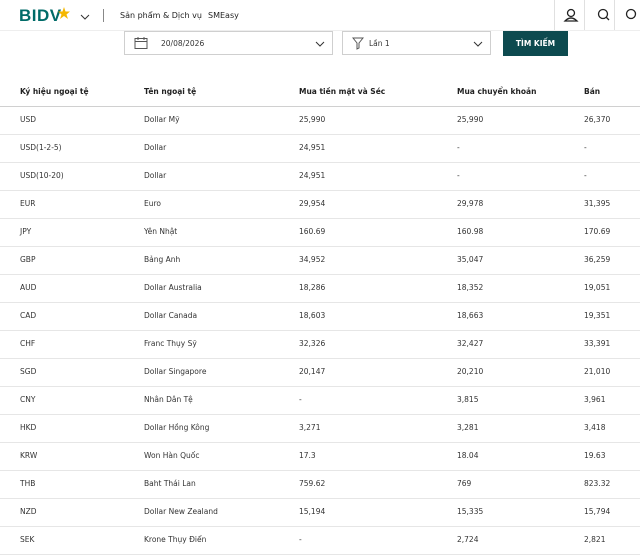 The height and width of the screenshot is (555, 640). Describe the element at coordinates (597, 259) in the screenshot. I see `table-cell: 36,259` at that location.